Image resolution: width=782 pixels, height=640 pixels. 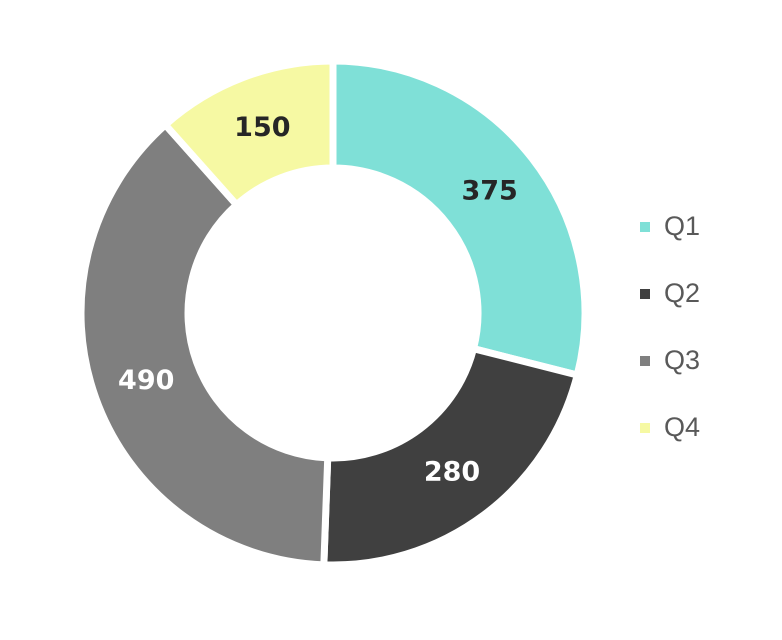 I want to click on data-label-q1: 375, so click(x=489, y=191).